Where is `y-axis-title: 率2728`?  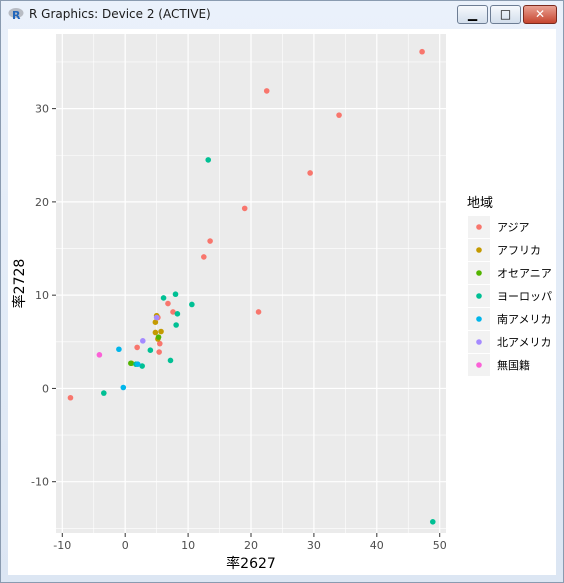 y-axis-title: 率2728 is located at coordinates (19, 284).